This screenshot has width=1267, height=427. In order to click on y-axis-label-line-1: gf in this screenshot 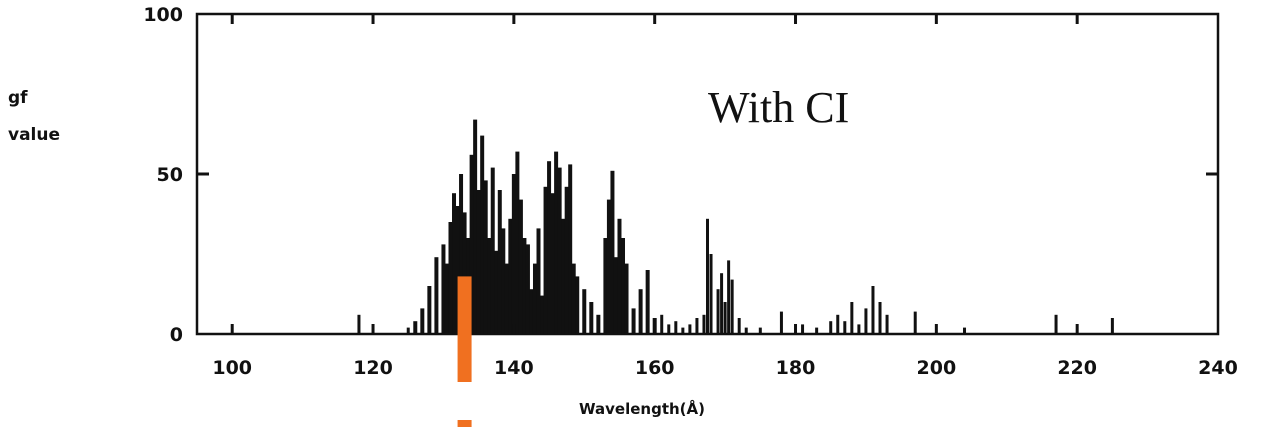, I will do `click(18, 98)`.